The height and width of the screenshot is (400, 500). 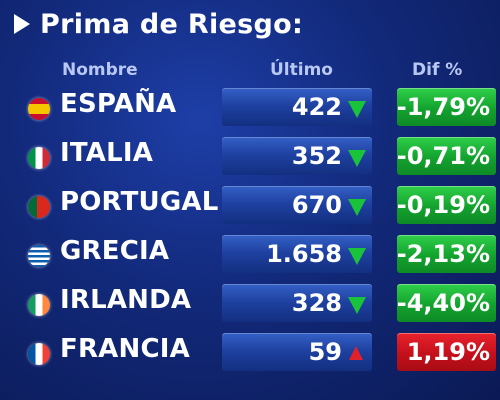 I want to click on ultimo-cell: 328, so click(x=297, y=303).